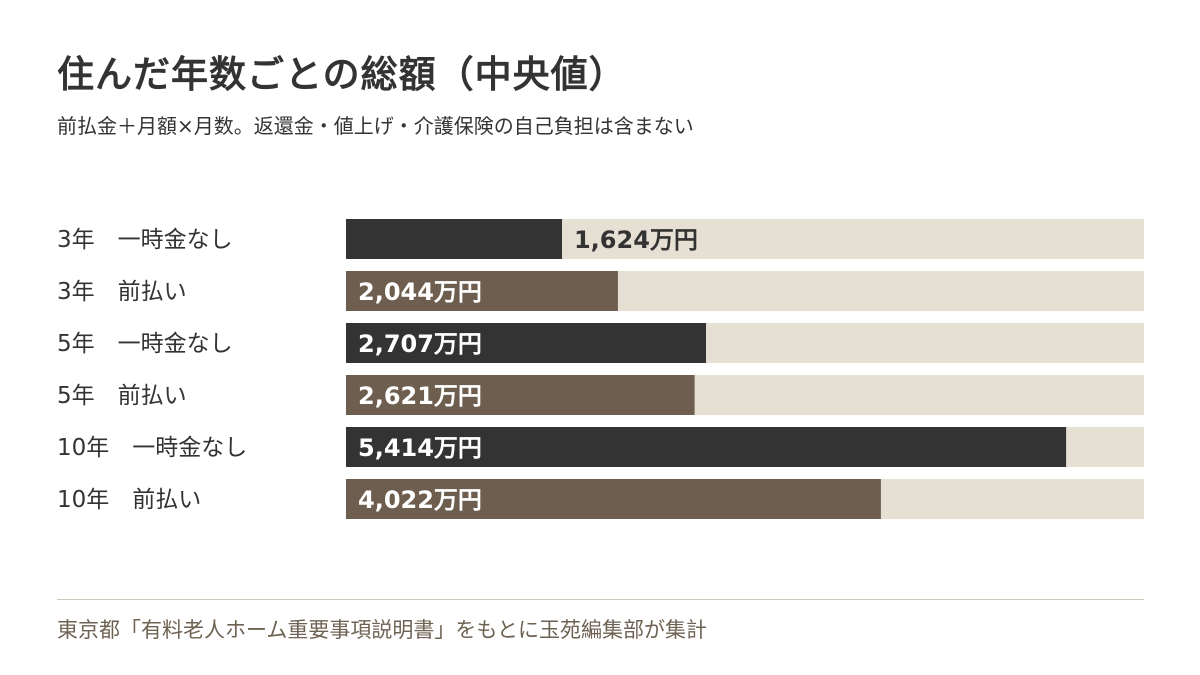 The height and width of the screenshot is (675, 1200). What do you see at coordinates (420, 292) in the screenshot?
I see `bar-value-label: 2,044万円` at bounding box center [420, 292].